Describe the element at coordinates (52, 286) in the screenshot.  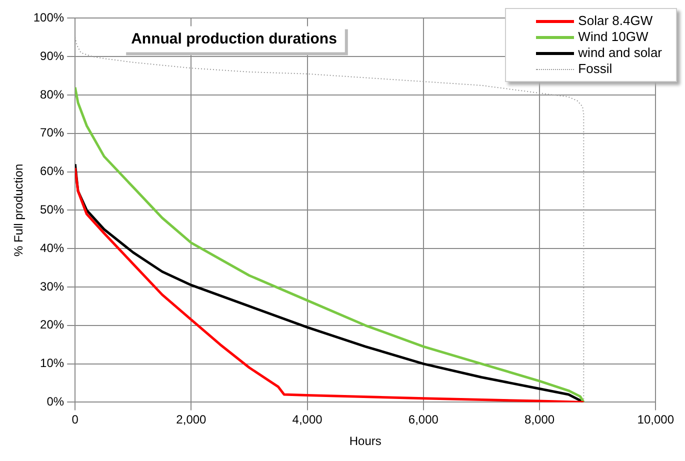
I see `y-tick-label: 30%` at that location.